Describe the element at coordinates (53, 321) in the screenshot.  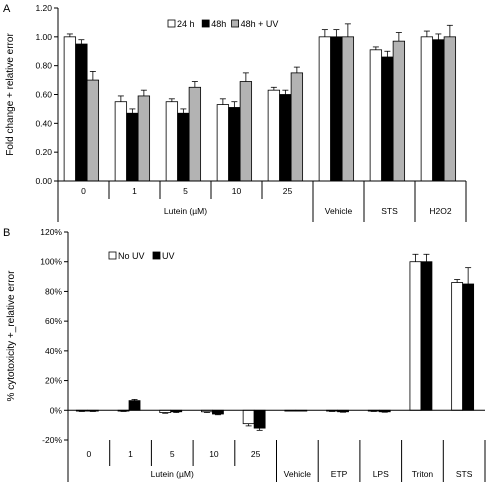
I see `y-tick-label: 60%` at that location.